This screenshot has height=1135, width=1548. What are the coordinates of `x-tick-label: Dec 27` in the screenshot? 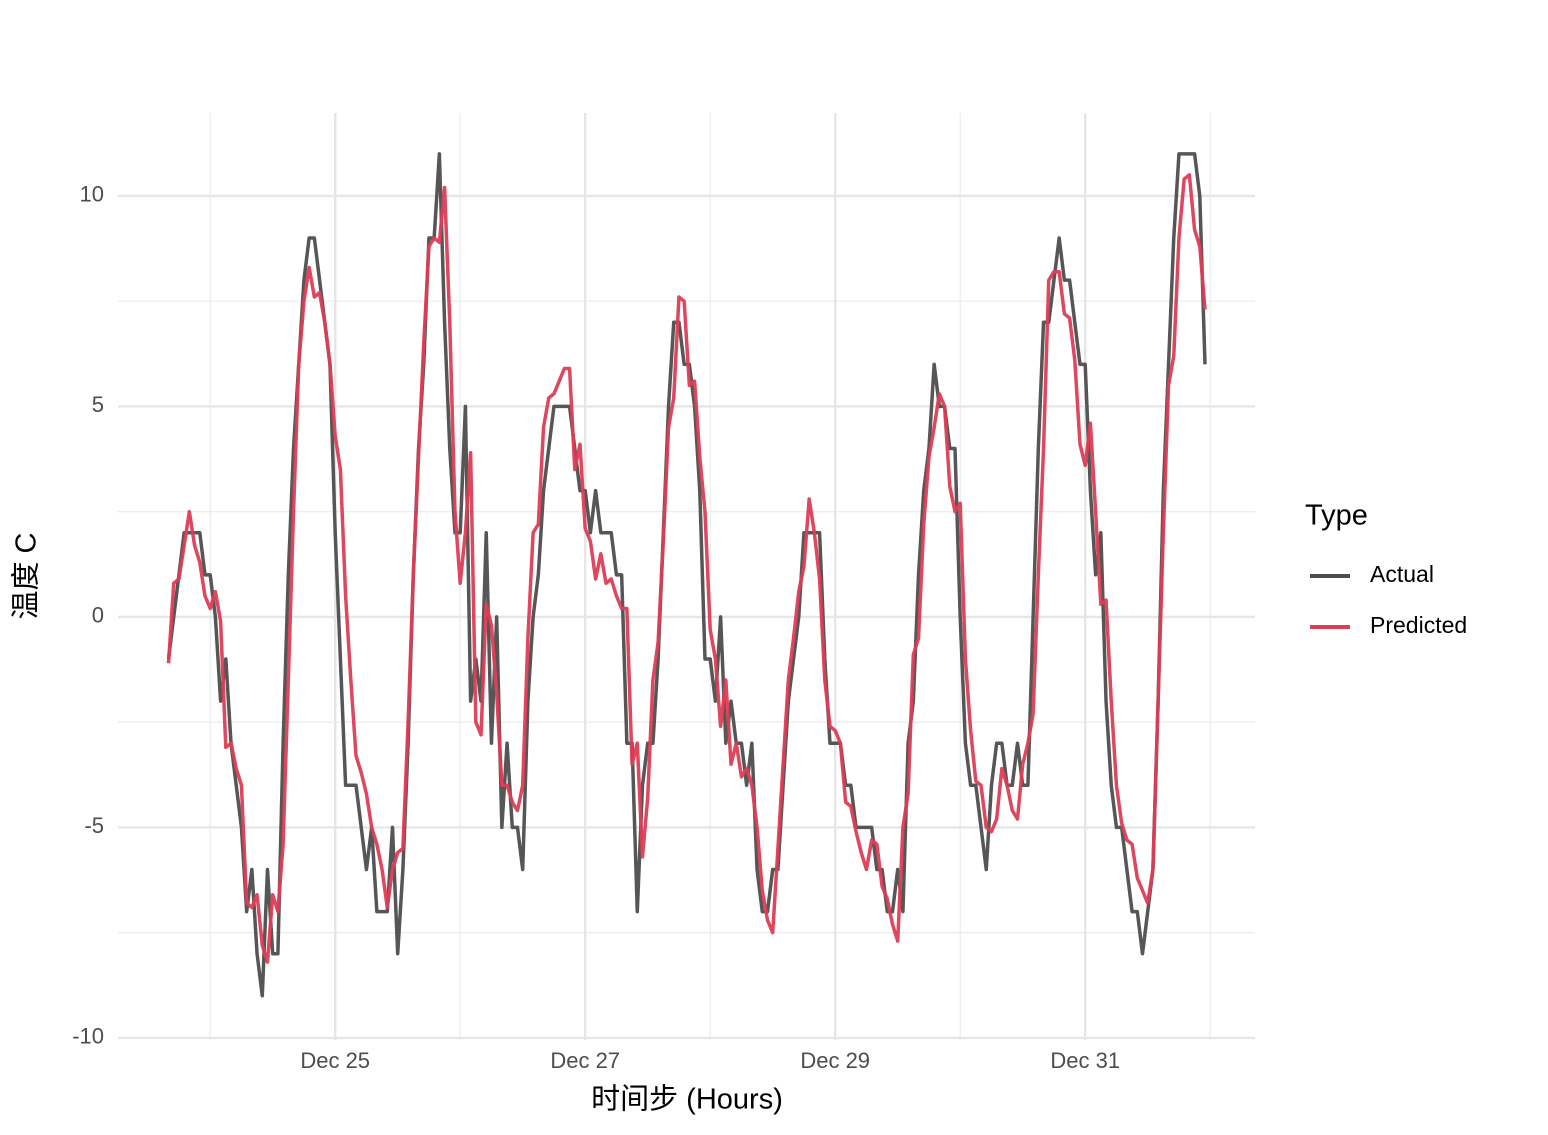 It's located at (585, 1060).